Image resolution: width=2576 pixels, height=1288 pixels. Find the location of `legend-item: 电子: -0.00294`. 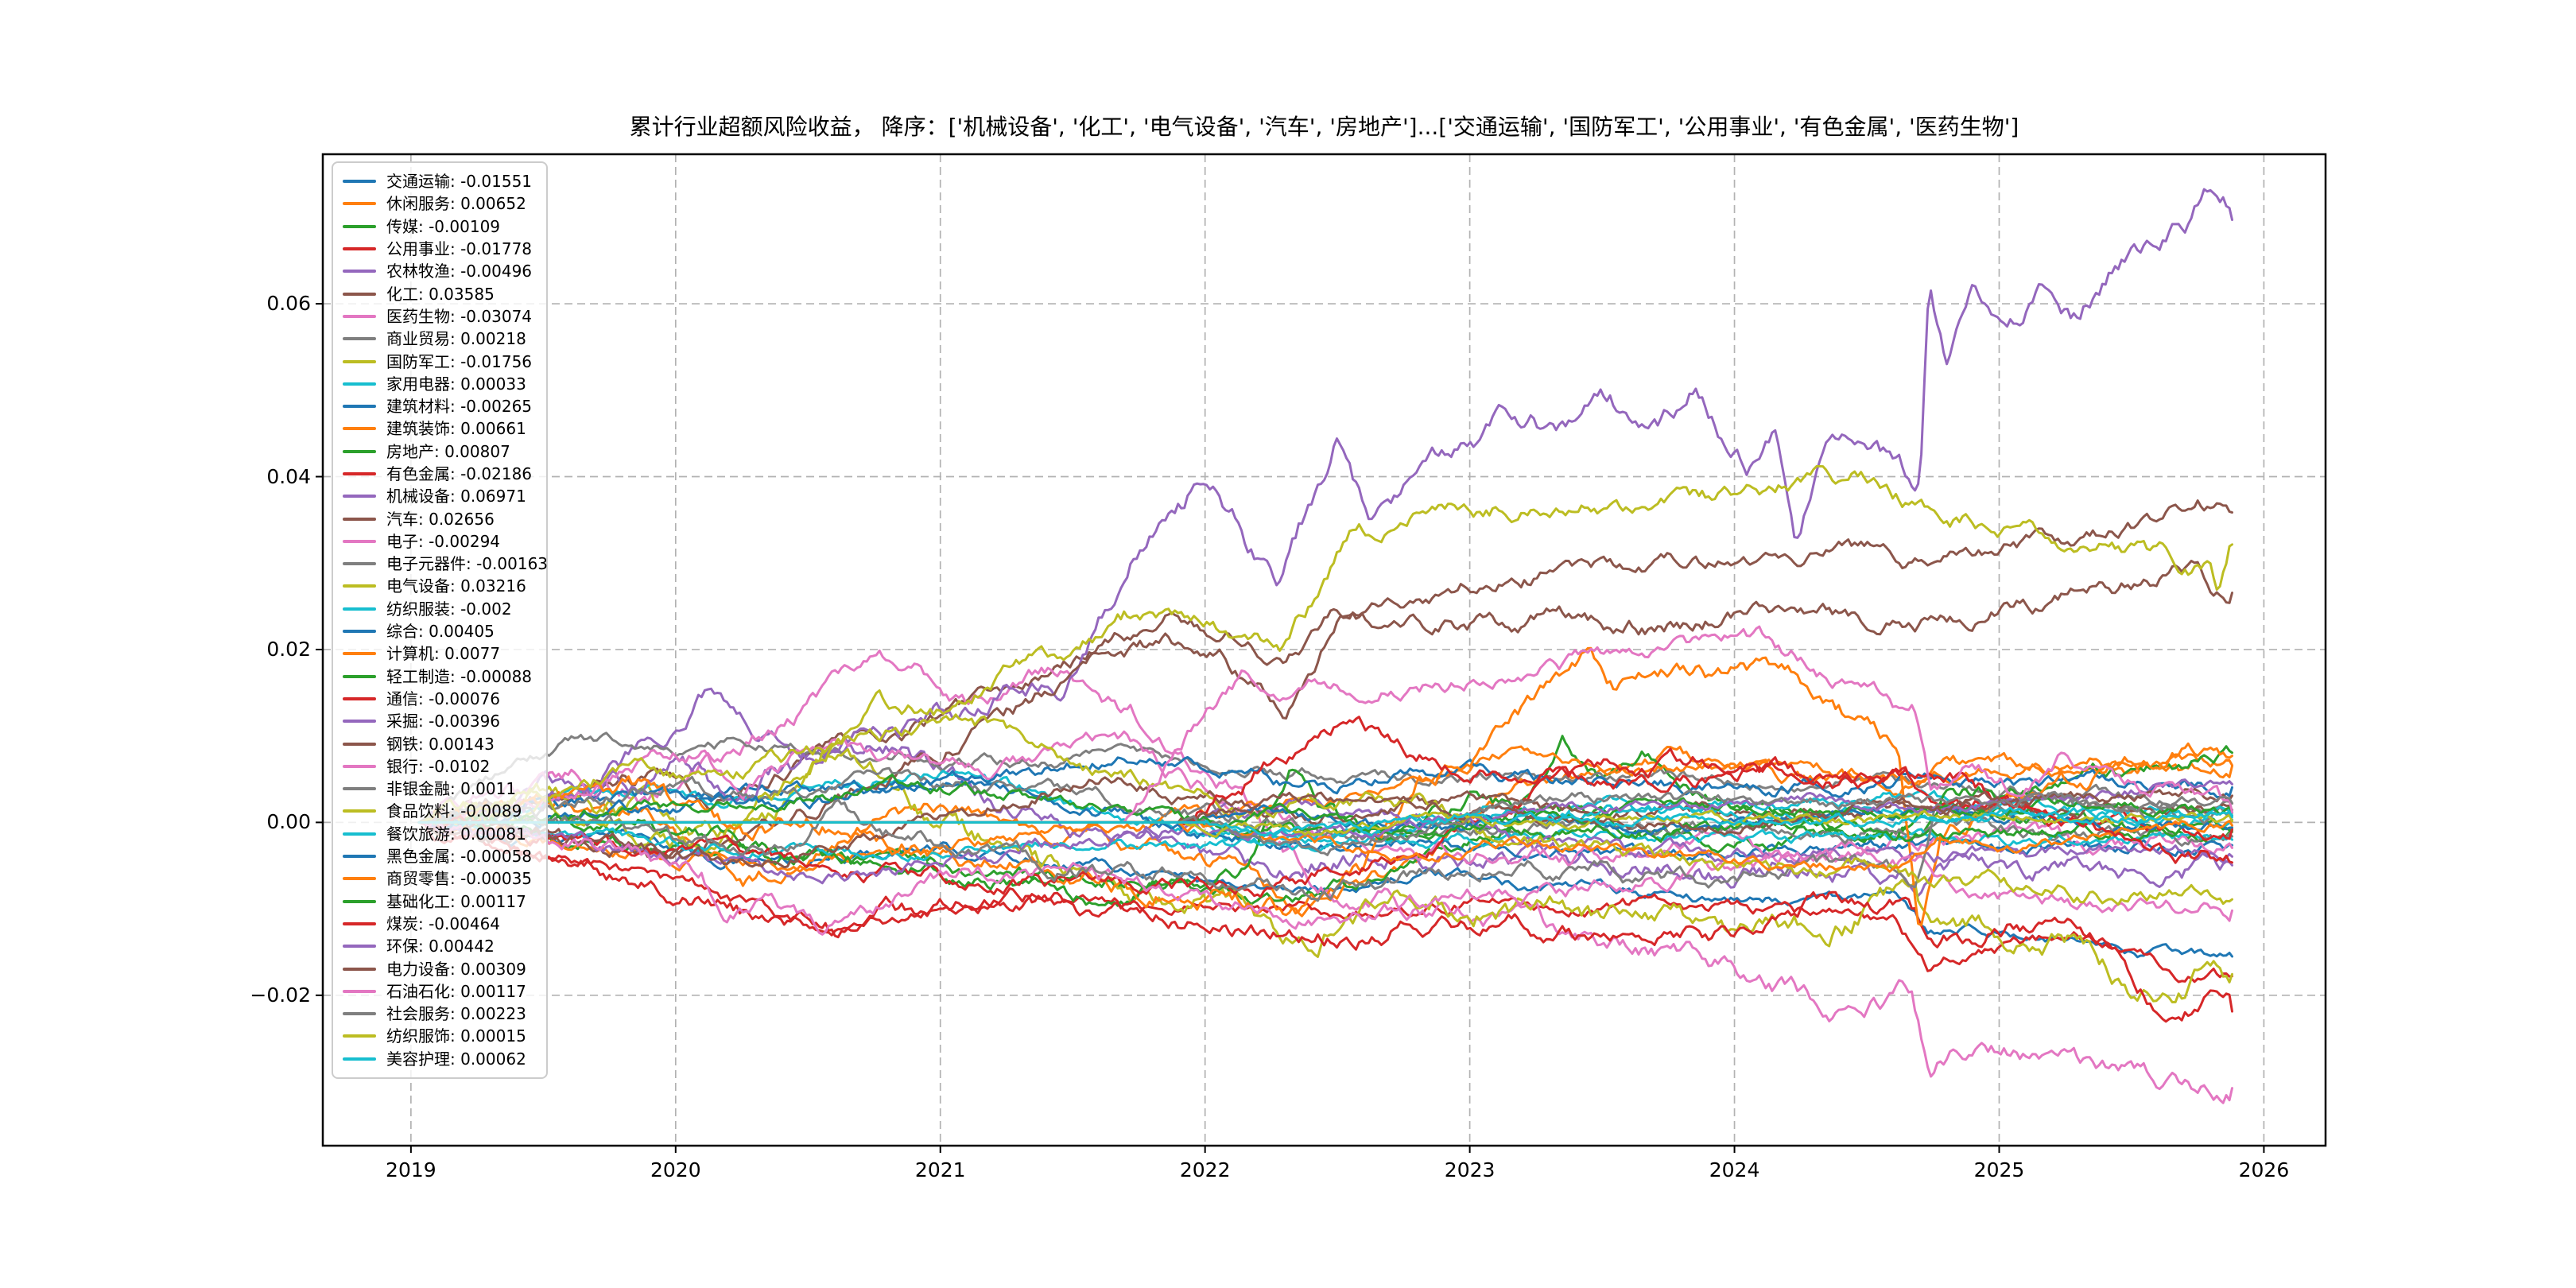

legend-item: 电子: -0.00294 is located at coordinates (440, 542).